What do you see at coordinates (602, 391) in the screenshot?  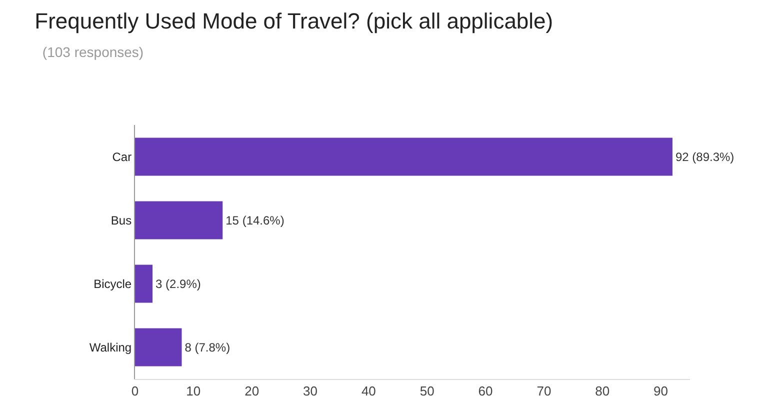 I see `x-tick-label: 80` at bounding box center [602, 391].